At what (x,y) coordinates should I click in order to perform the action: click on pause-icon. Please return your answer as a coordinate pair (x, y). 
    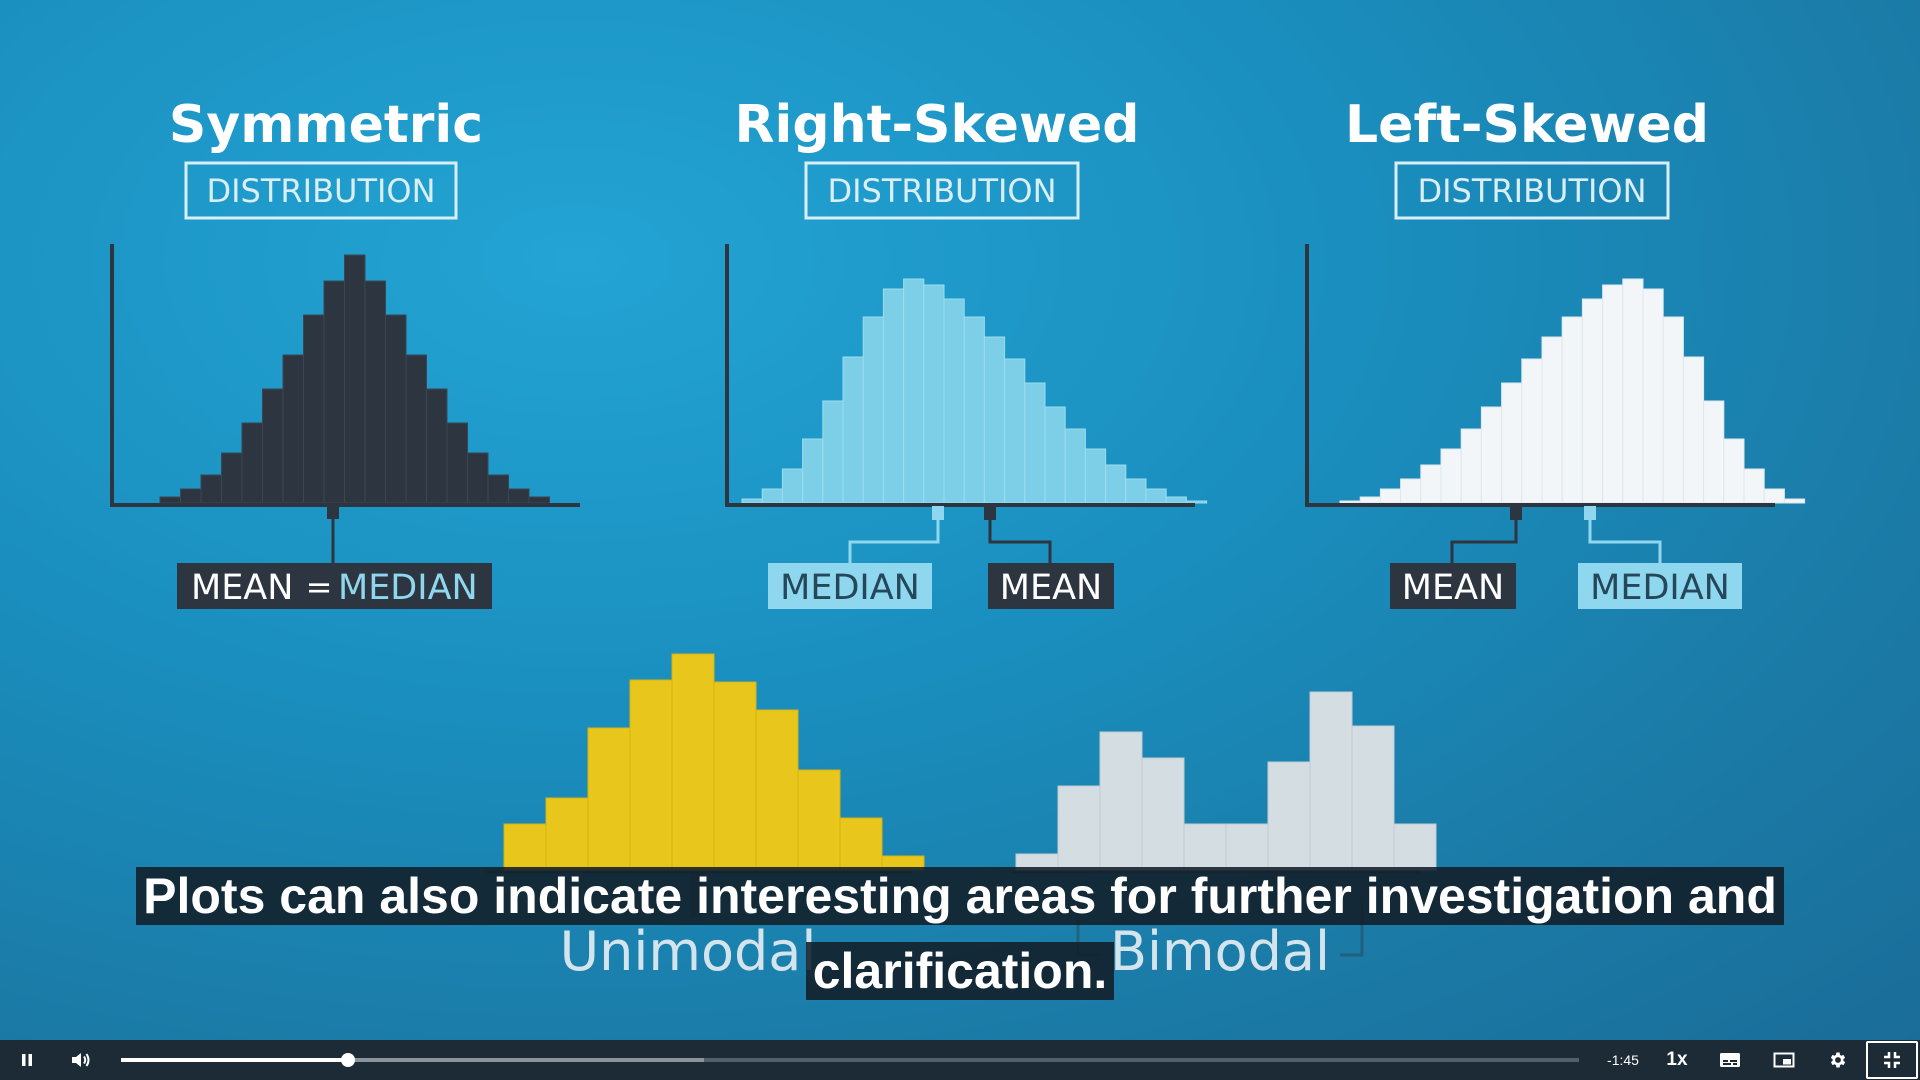
    Looking at the image, I should click on (27, 1060).